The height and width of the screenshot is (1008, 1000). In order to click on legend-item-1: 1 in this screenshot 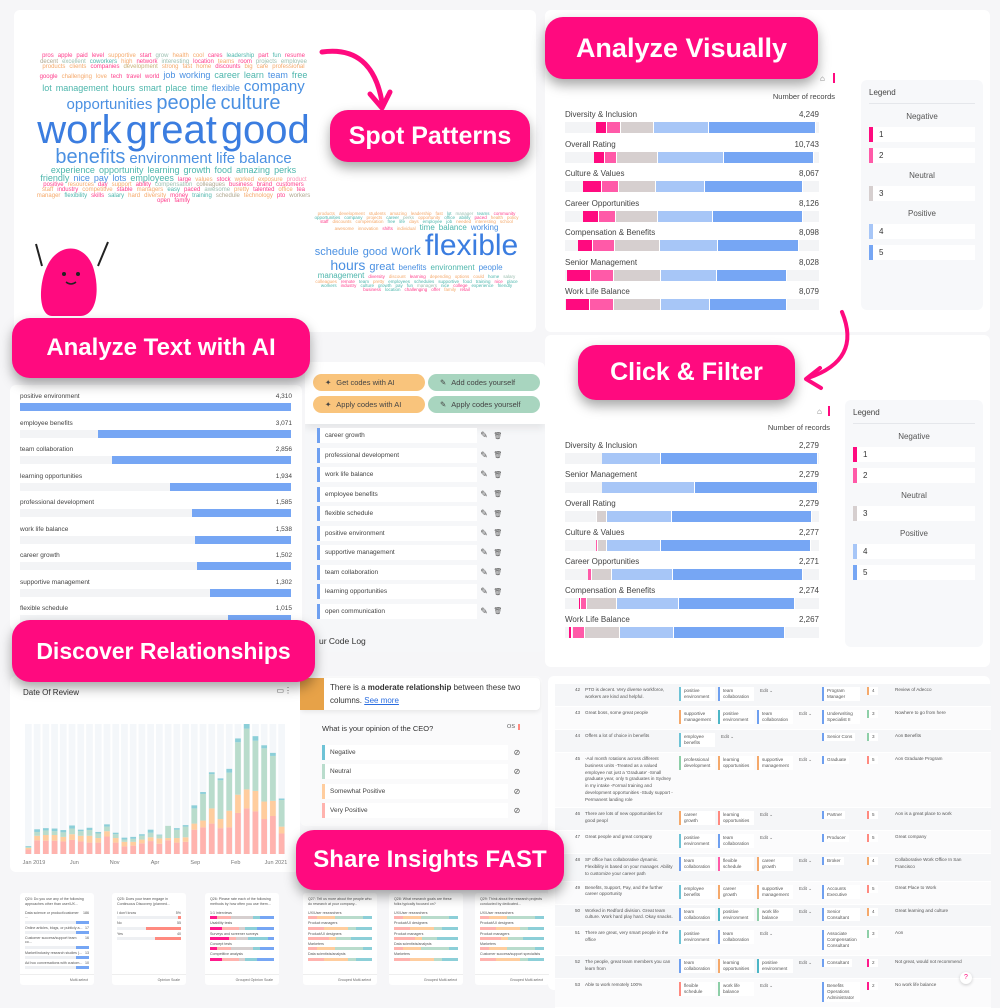, I will do `click(914, 454)`.